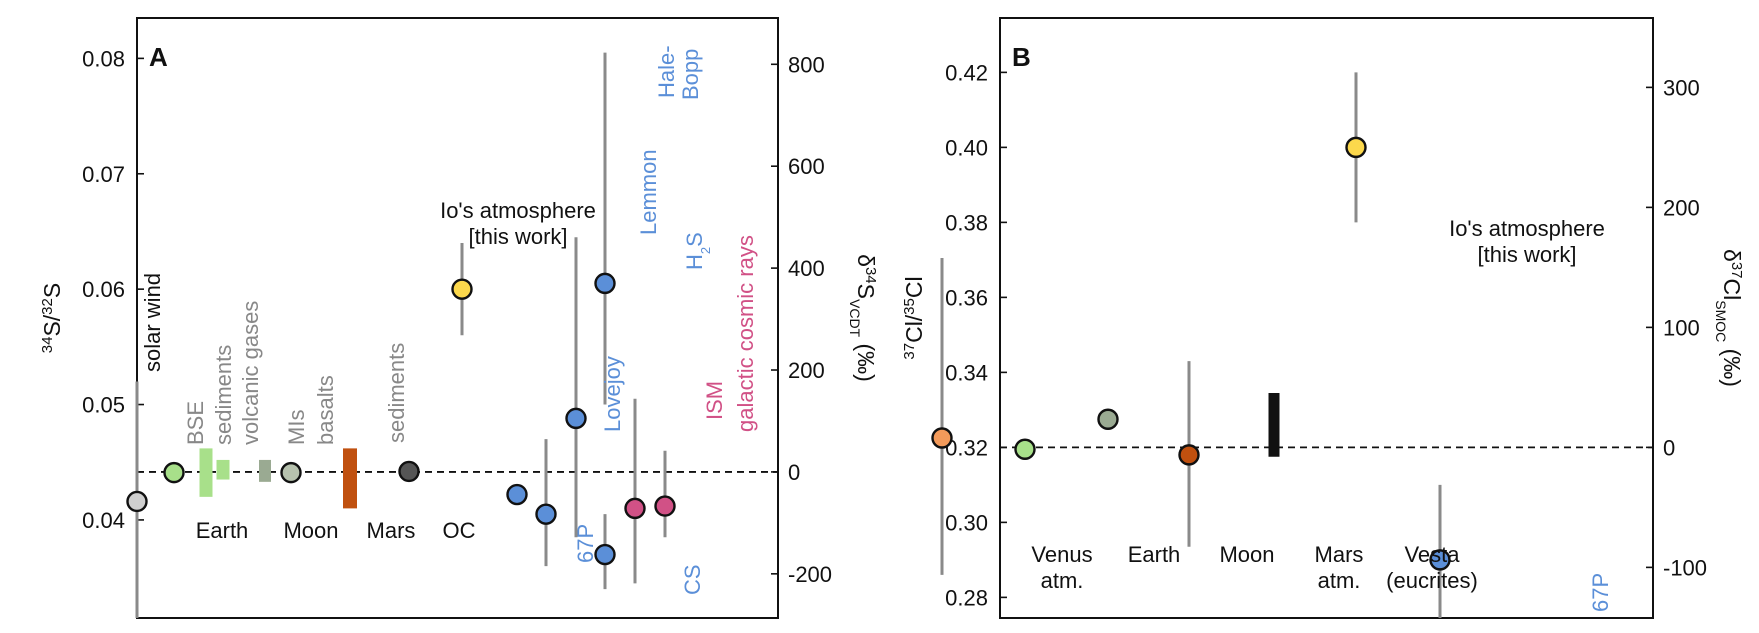 The image size is (1759, 633). What do you see at coordinates (1685, 567) in the screenshot?
I see `right-tick-label: -100` at bounding box center [1685, 567].